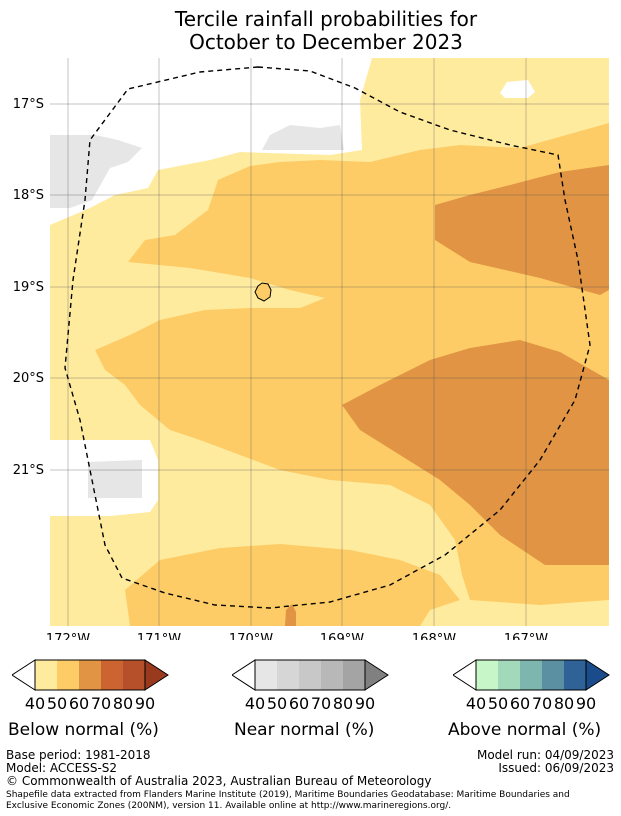 This screenshot has height=816, width=621. What do you see at coordinates (35, 703) in the screenshot?
I see `cbar-below-tick: 40` at bounding box center [35, 703].